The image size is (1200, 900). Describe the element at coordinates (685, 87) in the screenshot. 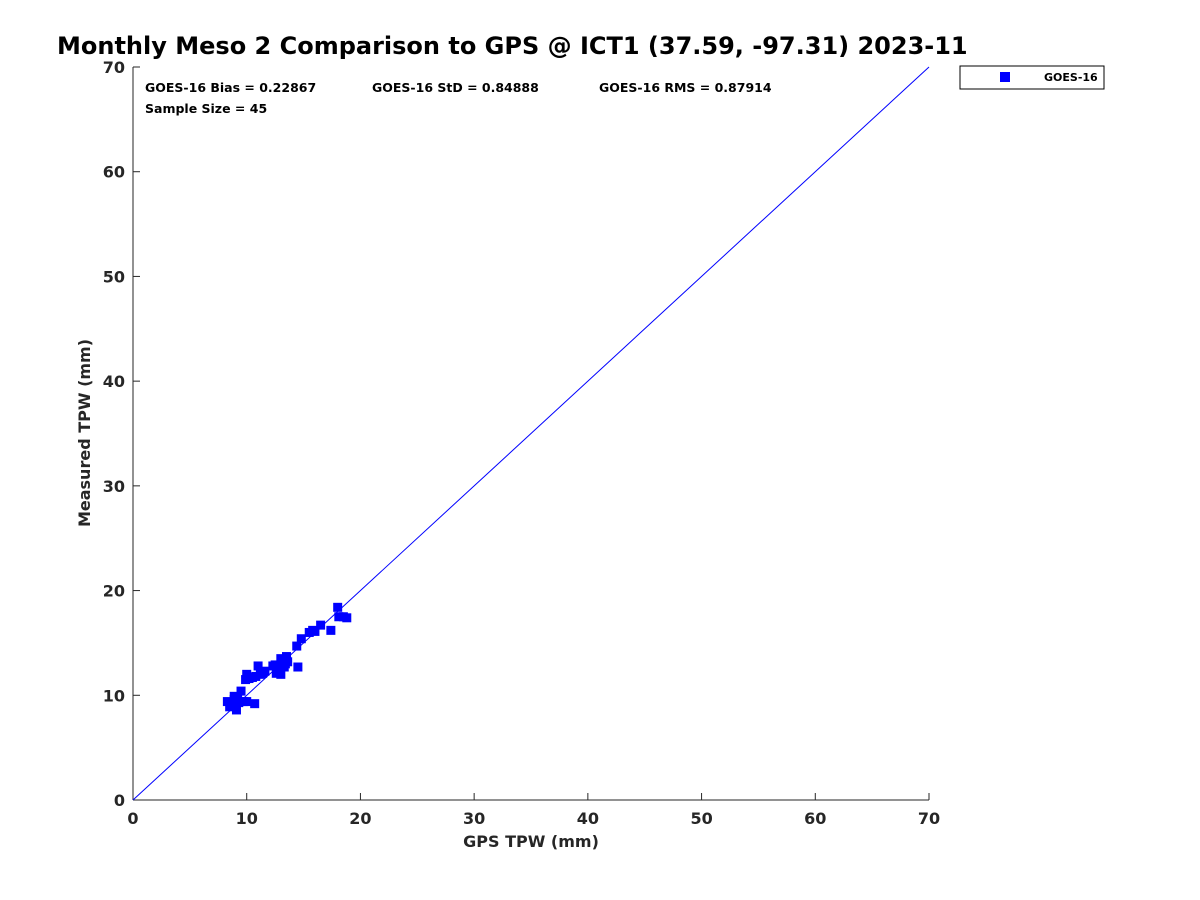

I see `stat-rms: GOES-16 RMS = 0.87914` at that location.